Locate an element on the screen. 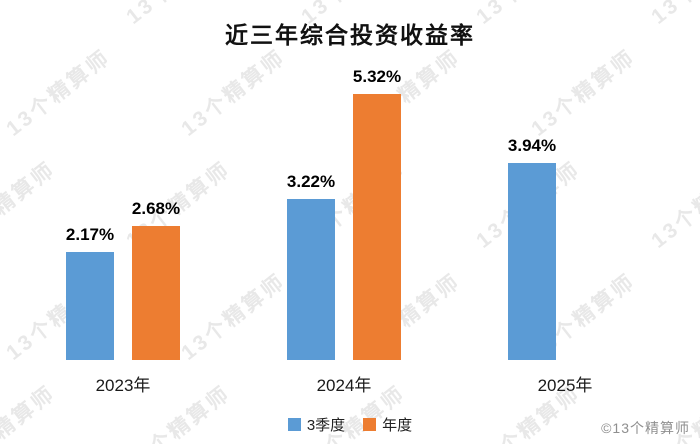  category-label-2023: 2023年 is located at coordinates (123, 385).